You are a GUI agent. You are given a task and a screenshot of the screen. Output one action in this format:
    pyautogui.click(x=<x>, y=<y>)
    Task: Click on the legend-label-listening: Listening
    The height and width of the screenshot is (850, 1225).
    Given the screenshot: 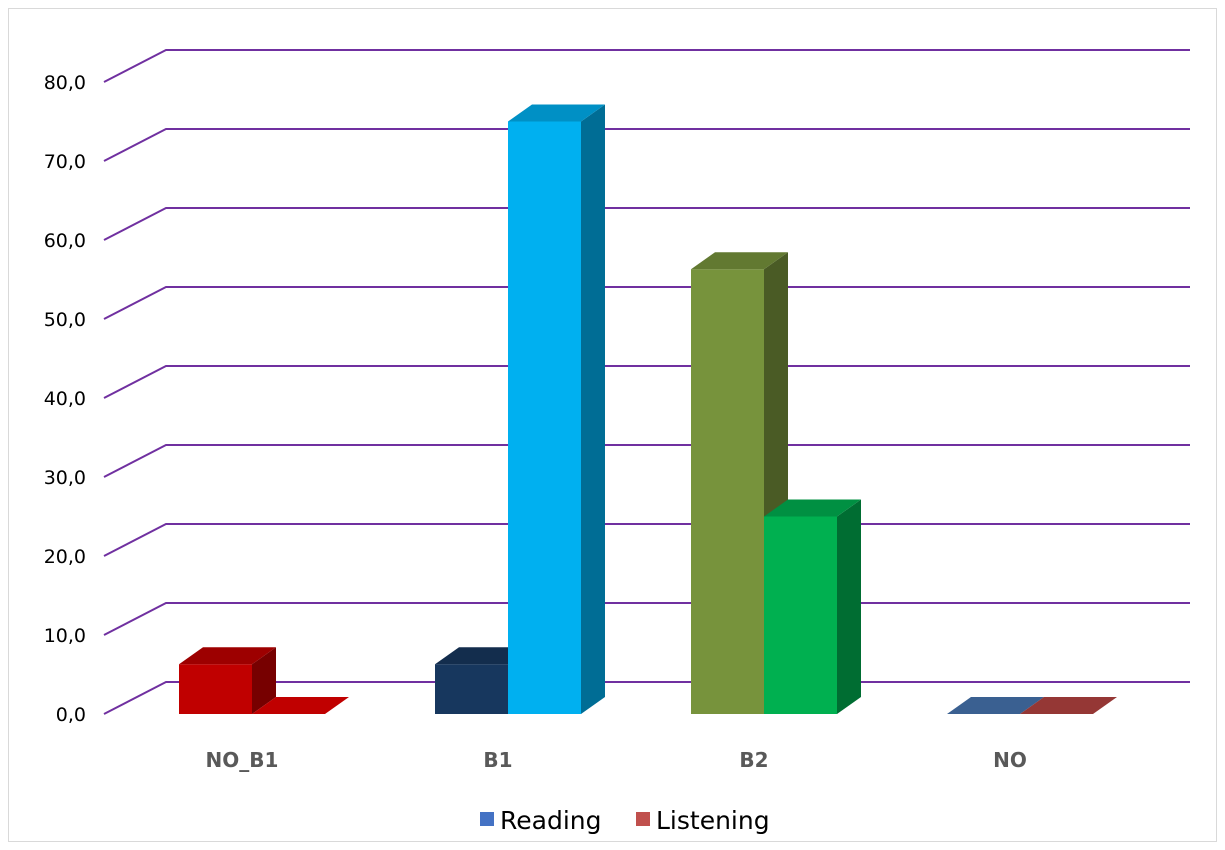 What is the action you would take?
    pyautogui.click(x=713, y=820)
    